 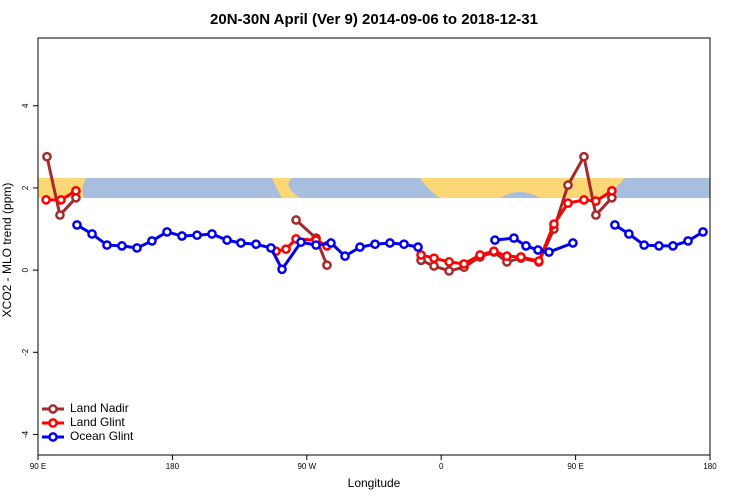 I want to click on x-tick-label: 0, so click(x=441, y=466).